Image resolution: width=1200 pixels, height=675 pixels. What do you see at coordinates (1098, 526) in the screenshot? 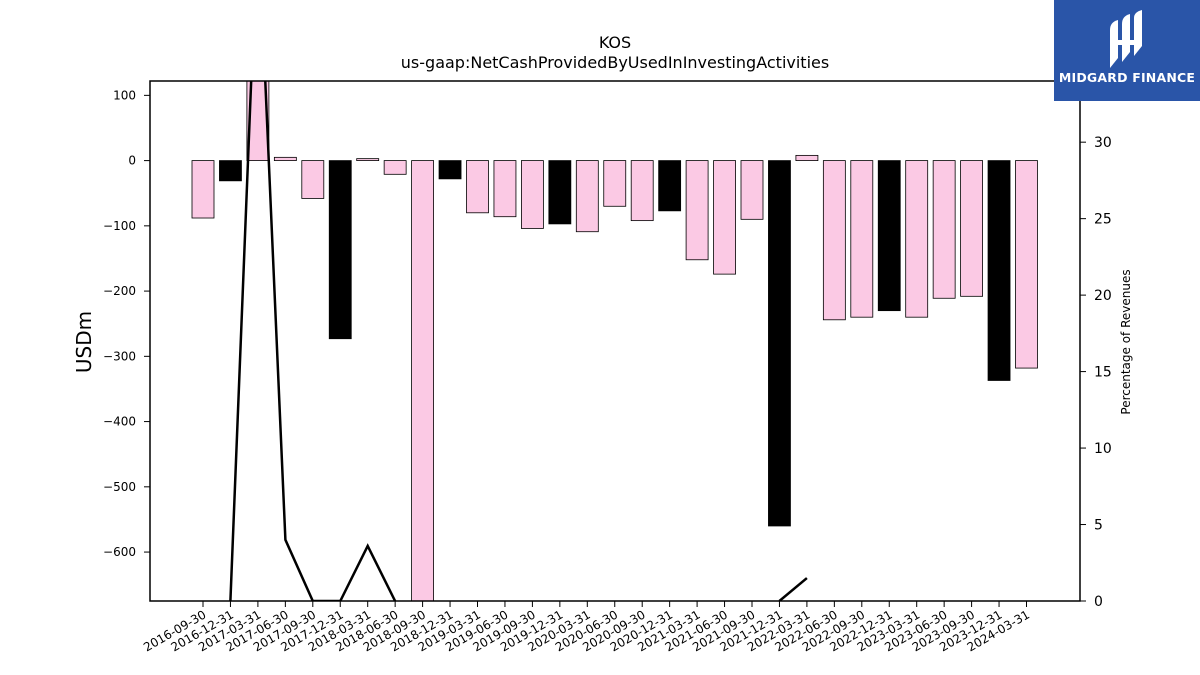
I see `y2-tick-label: 5` at bounding box center [1098, 526].